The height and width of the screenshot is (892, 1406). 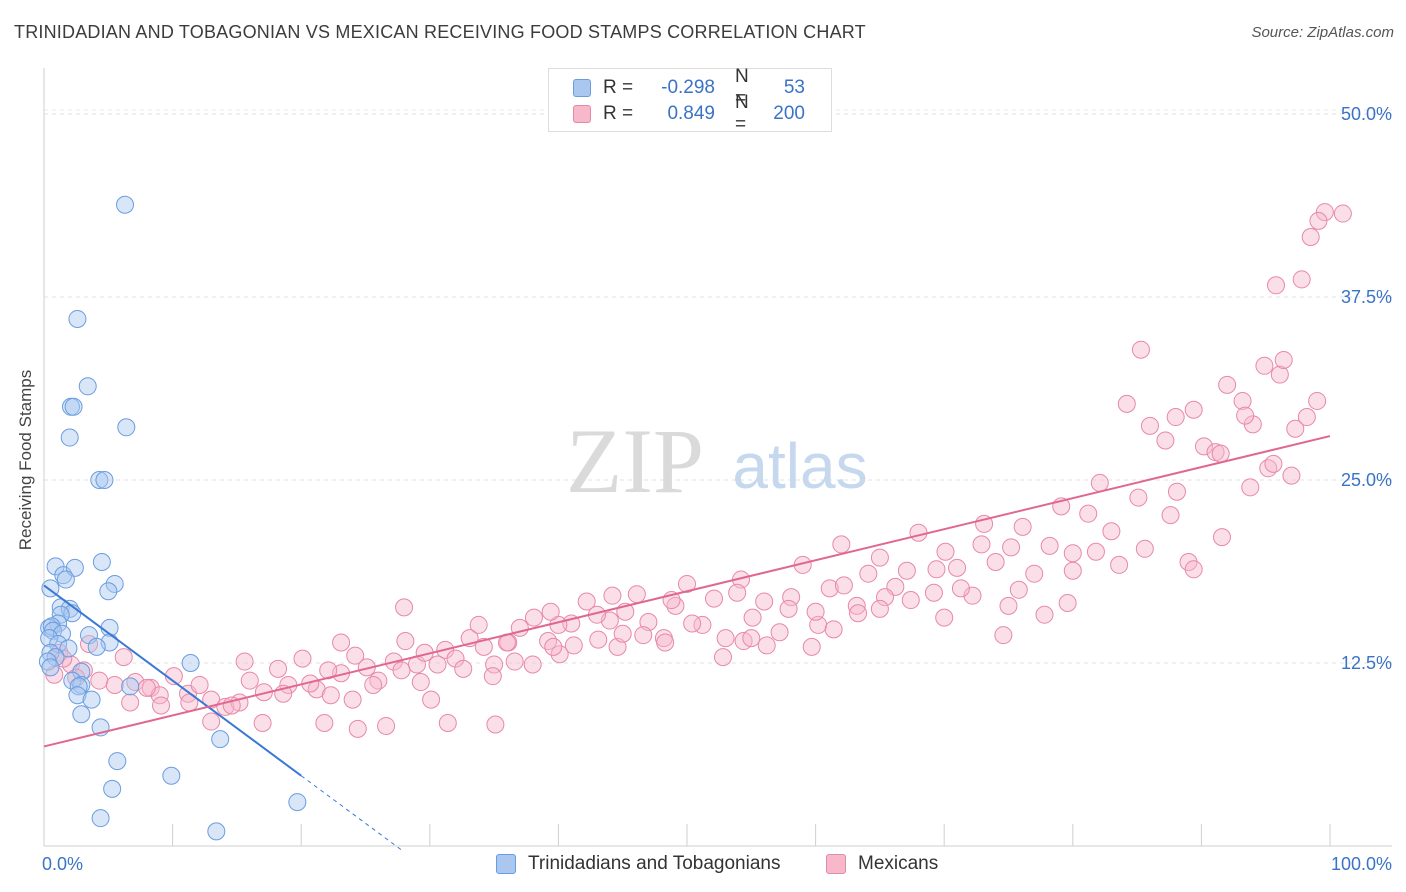 I want to click on legend-row-trinidadians: R = -0.298 N = 53, so click(x=689, y=87).